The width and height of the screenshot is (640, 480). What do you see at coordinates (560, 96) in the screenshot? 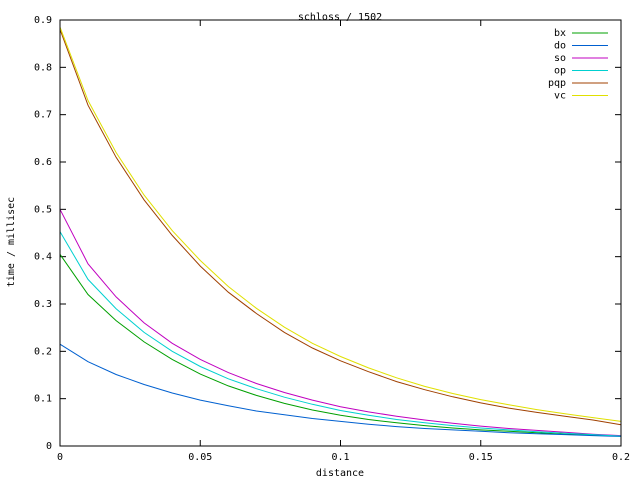
I see `legend-label-vc: vc` at bounding box center [560, 96].